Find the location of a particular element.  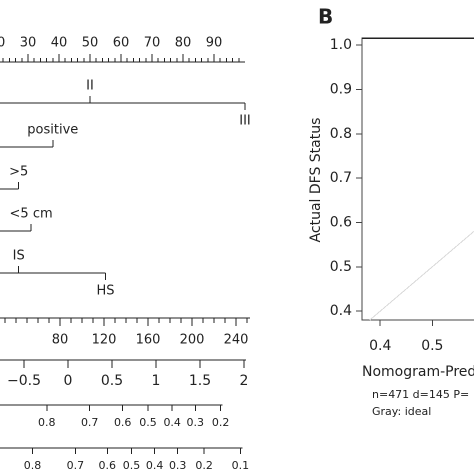

tick-label: 20 is located at coordinates (2, 43).